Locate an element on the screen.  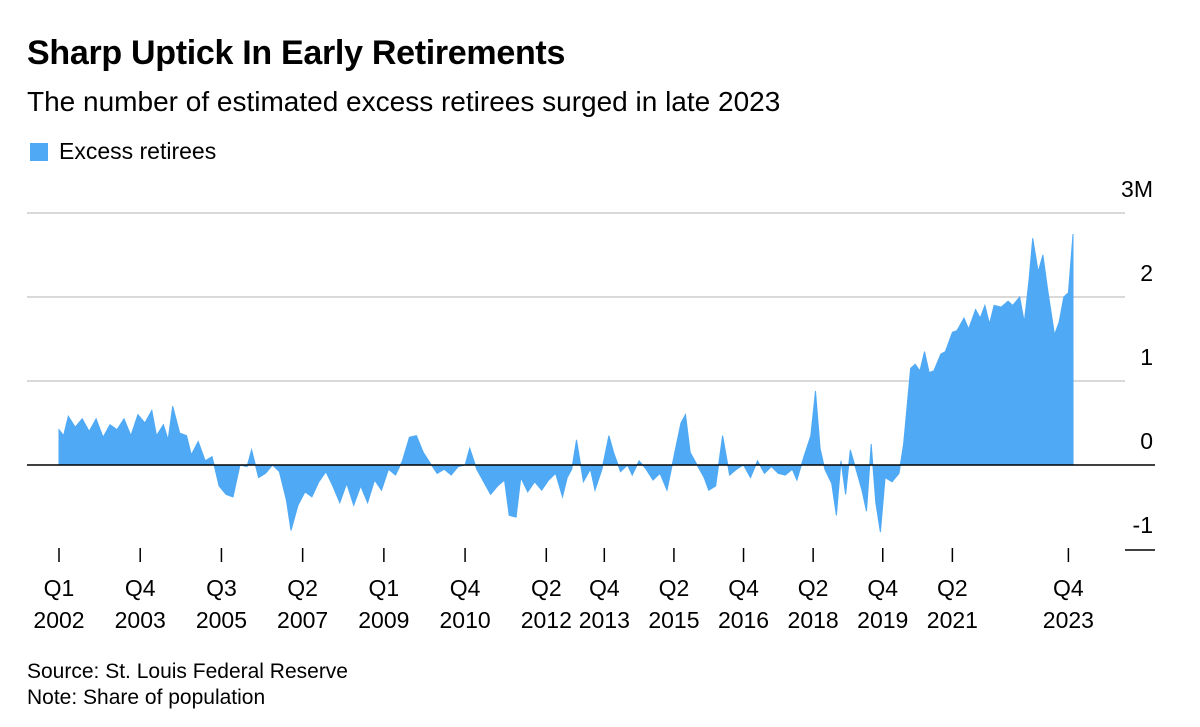
x-tick-year-label: 2015 is located at coordinates (673, 620).